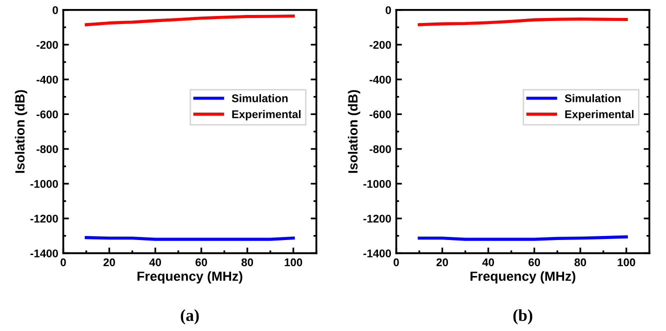 Image resolution: width=666 pixels, height=331 pixels. I want to click on line-series, so click(189, 20).